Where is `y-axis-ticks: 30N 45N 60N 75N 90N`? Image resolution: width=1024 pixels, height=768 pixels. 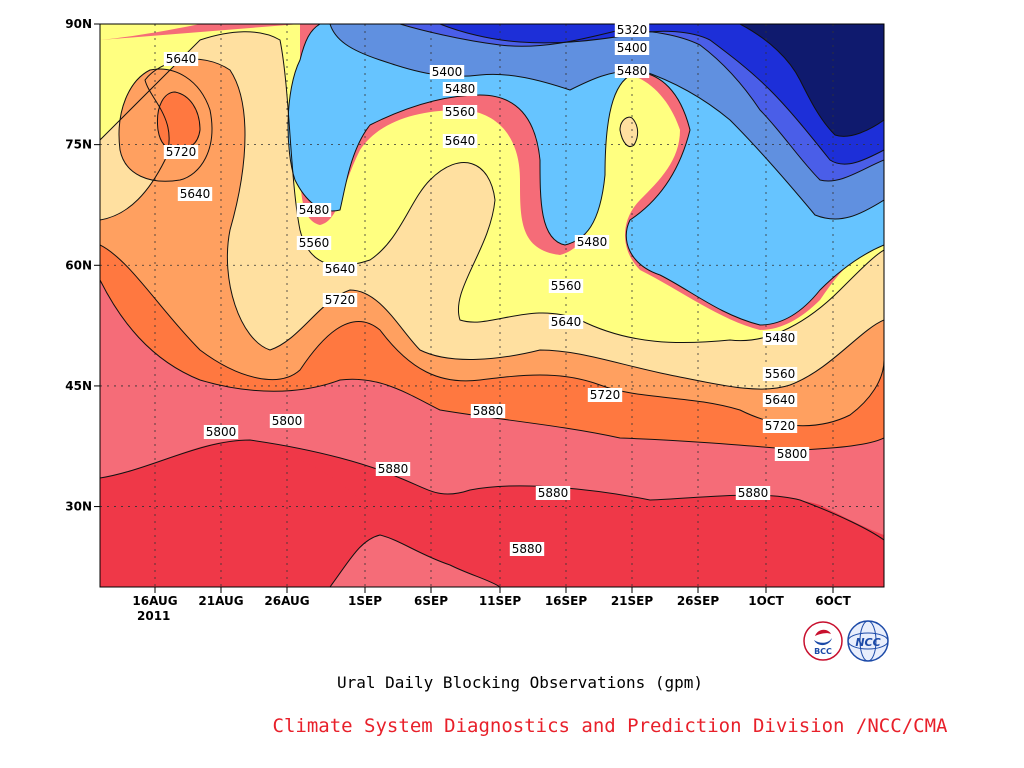
y-axis-ticks: 30N 45N 60N 75N 90N is located at coordinates (82, 265).